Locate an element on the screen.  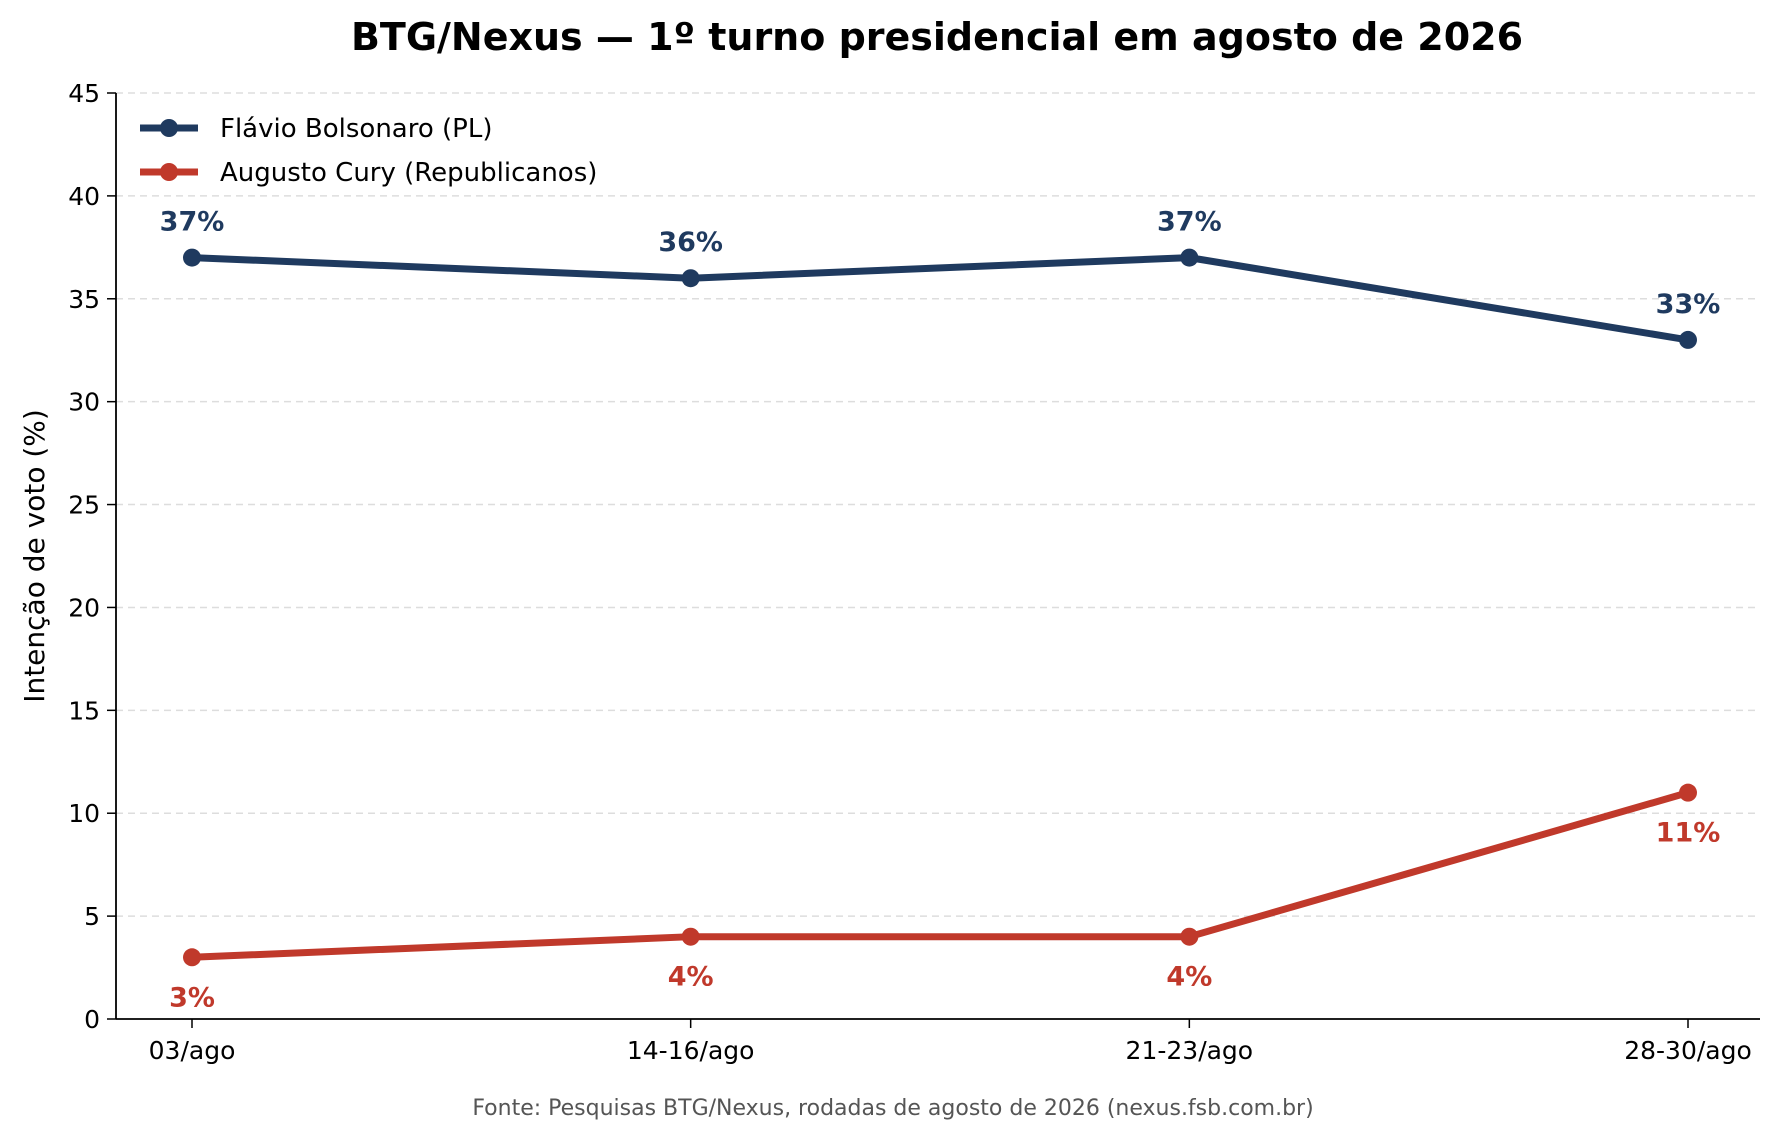
data-label: 3% is located at coordinates (192, 997).